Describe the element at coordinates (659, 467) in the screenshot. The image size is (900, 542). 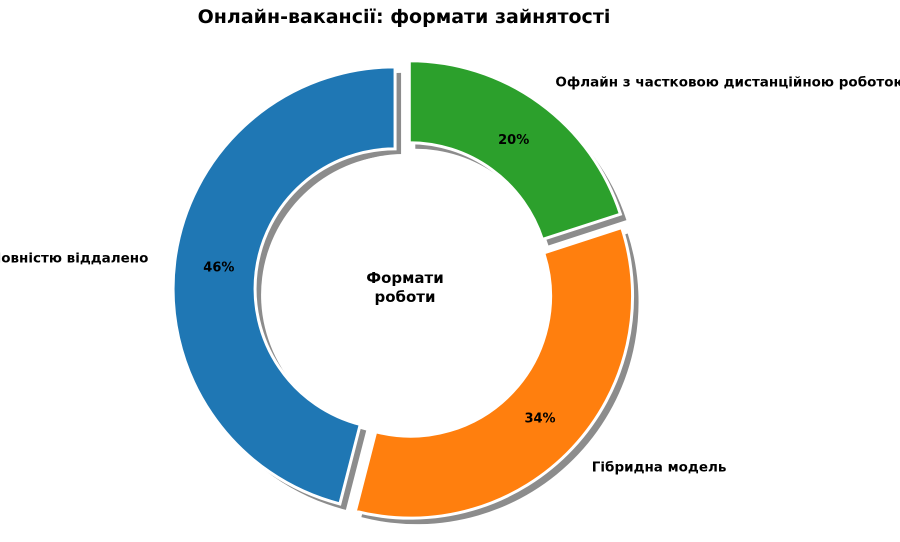
I see `category-label: Гібридна модель` at that location.